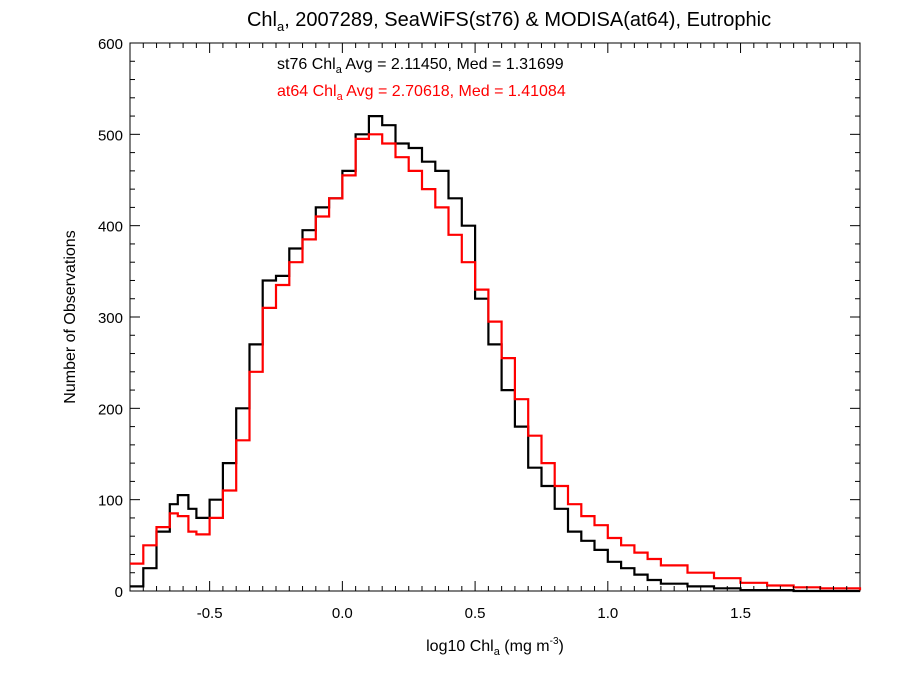 The width and height of the screenshot is (900, 675). What do you see at coordinates (262, 20) in the screenshot?
I see `title-text: Chl` at bounding box center [262, 20].